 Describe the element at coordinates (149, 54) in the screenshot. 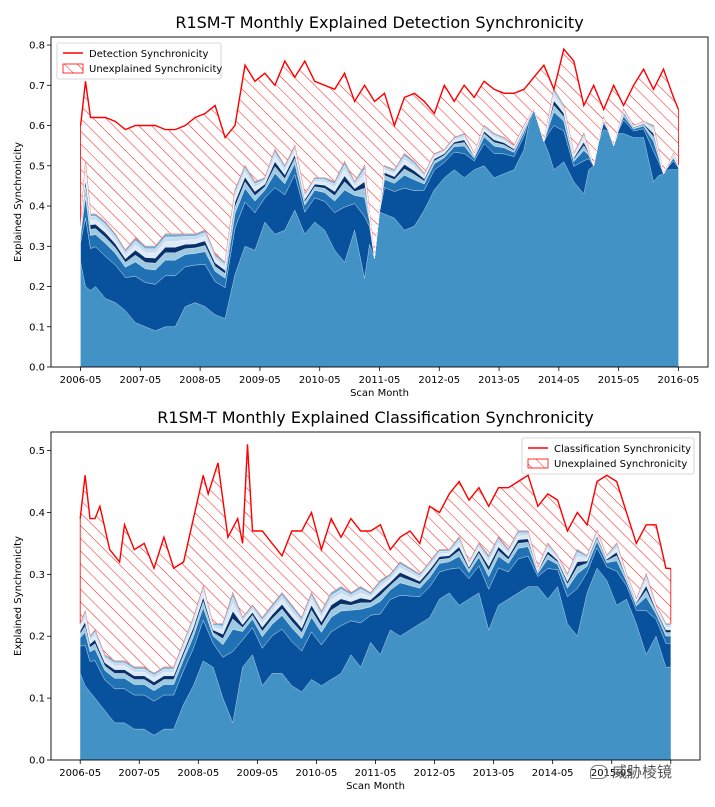

I see `legend-entry-synchronicity: Detection Synchronicity` at that location.